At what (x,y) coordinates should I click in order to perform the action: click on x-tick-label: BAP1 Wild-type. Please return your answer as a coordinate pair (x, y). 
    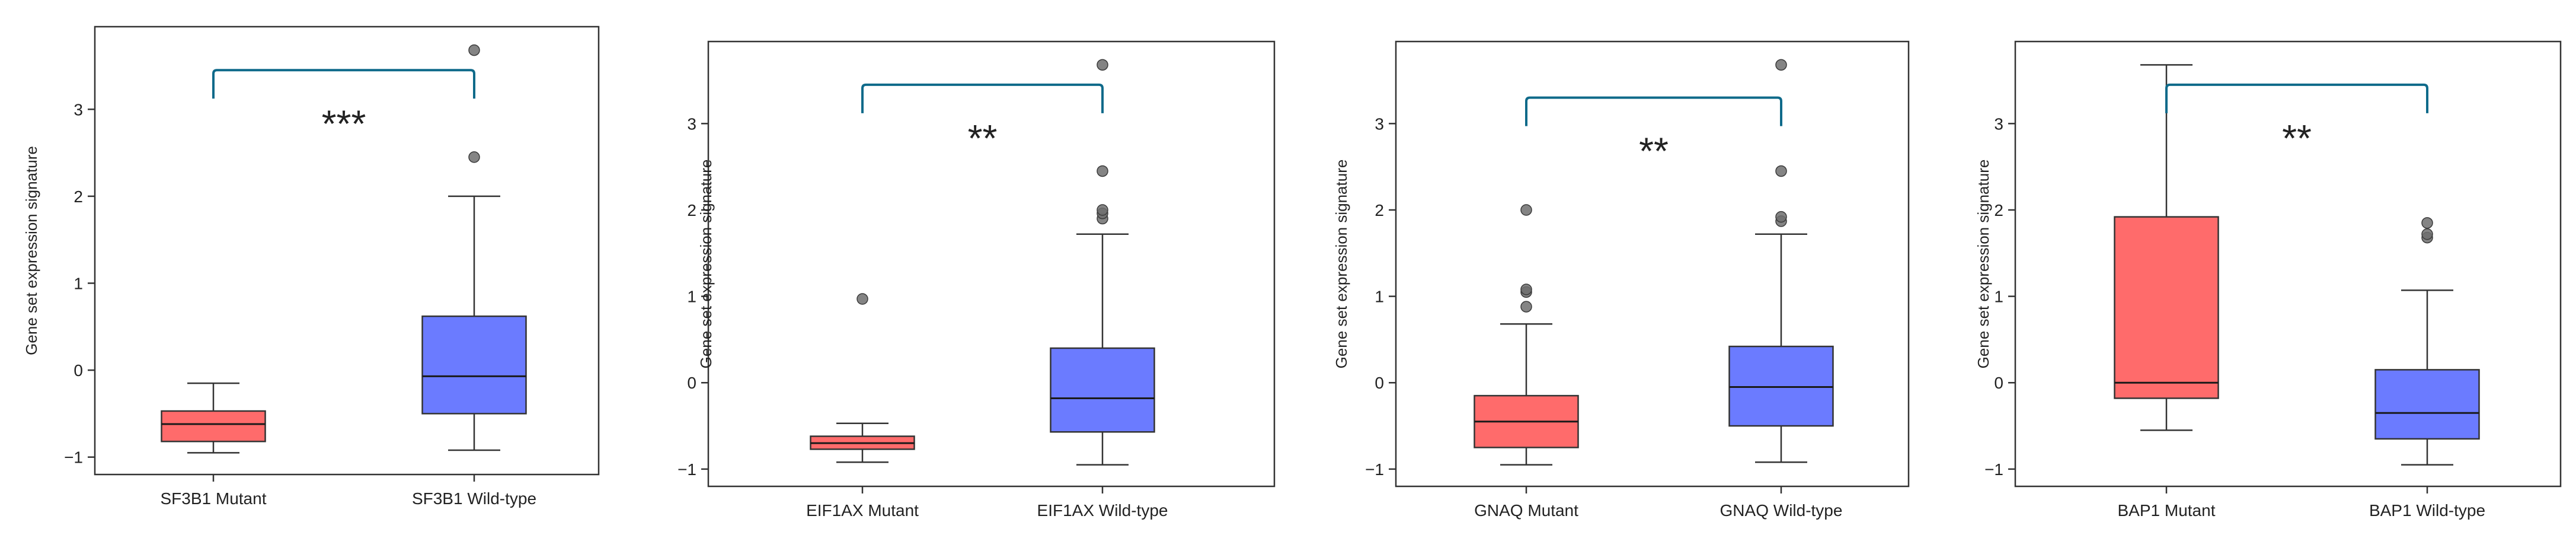
    Looking at the image, I should click on (2427, 510).